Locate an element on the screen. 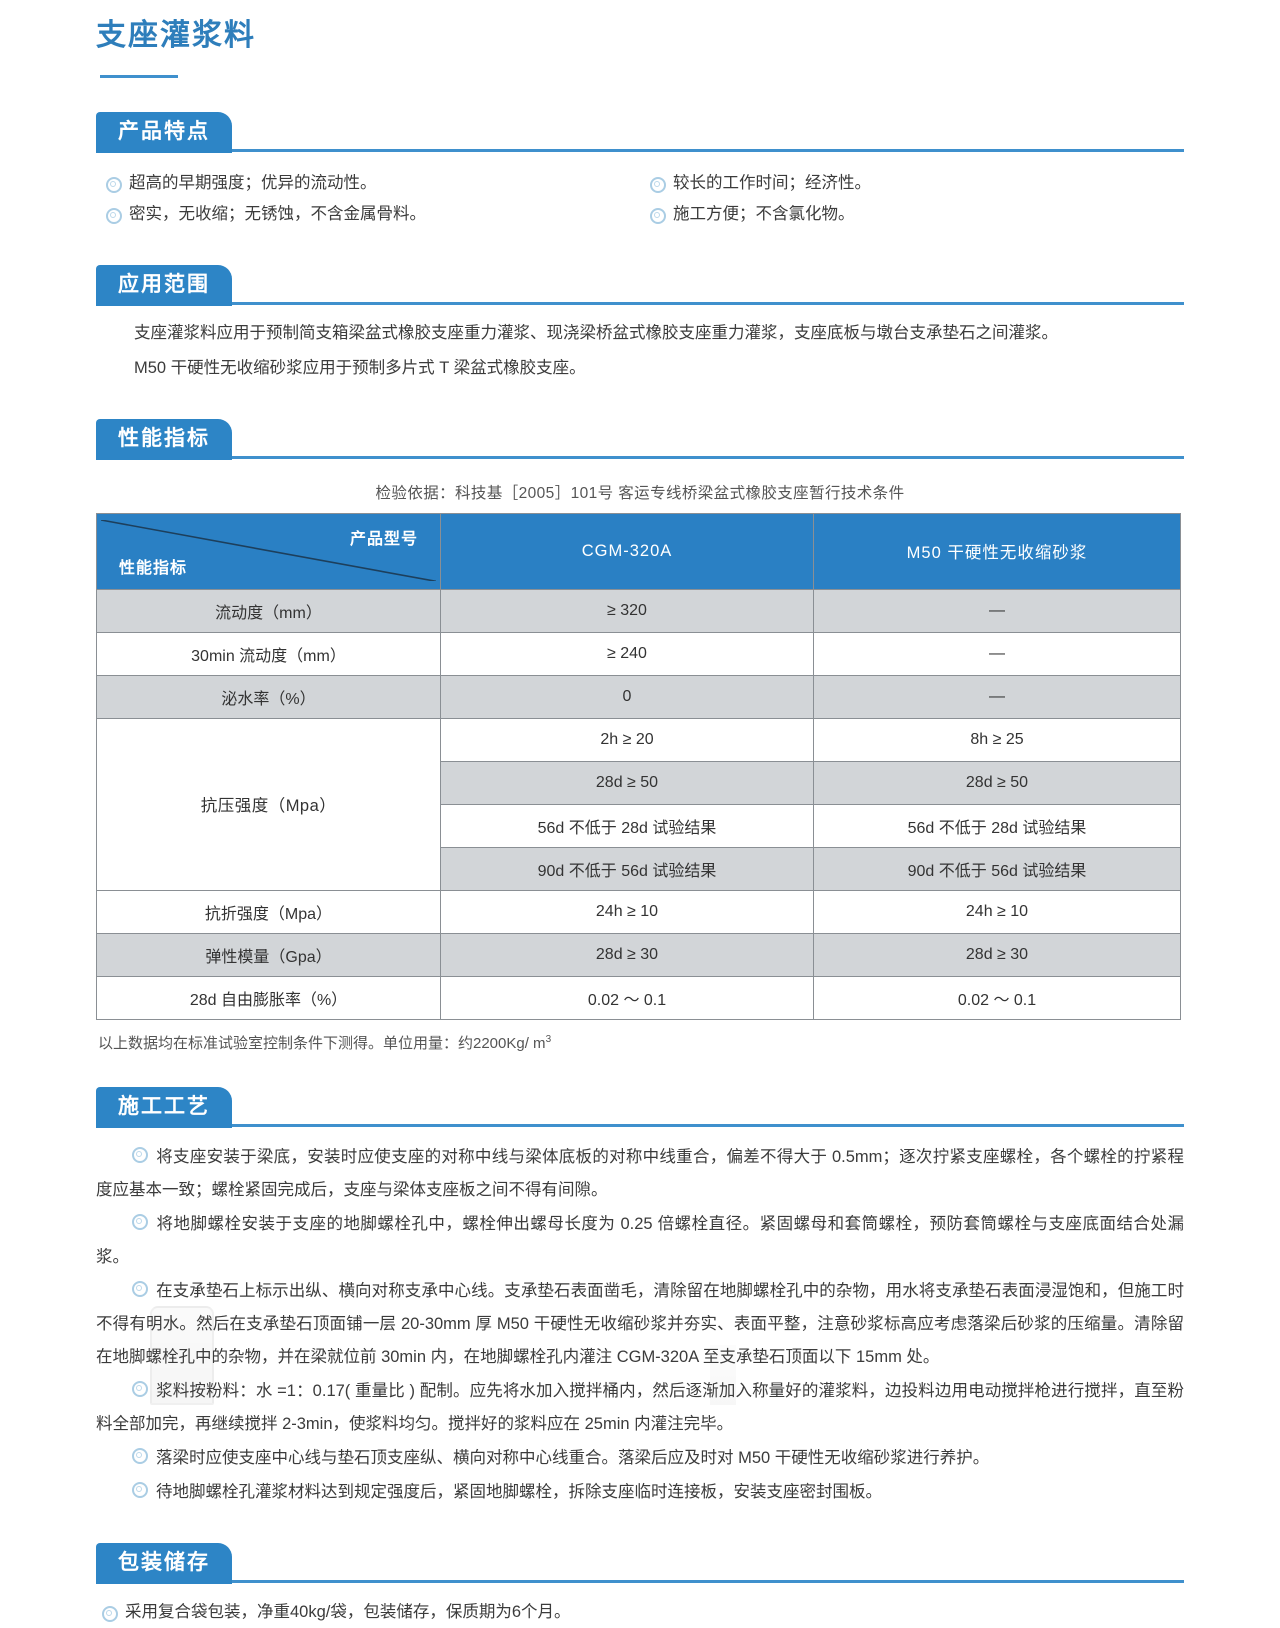 The image size is (1280, 1628). list-item-label: 较长的工作时间；经济性。 is located at coordinates (772, 183).